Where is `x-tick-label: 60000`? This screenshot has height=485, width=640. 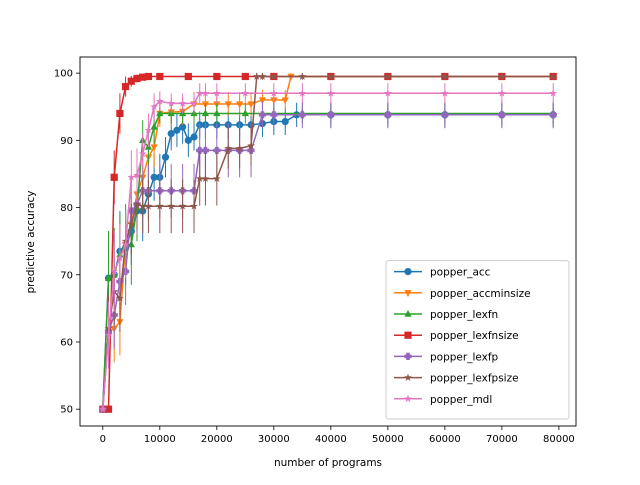
x-tick-label: 60000 is located at coordinates (445, 439).